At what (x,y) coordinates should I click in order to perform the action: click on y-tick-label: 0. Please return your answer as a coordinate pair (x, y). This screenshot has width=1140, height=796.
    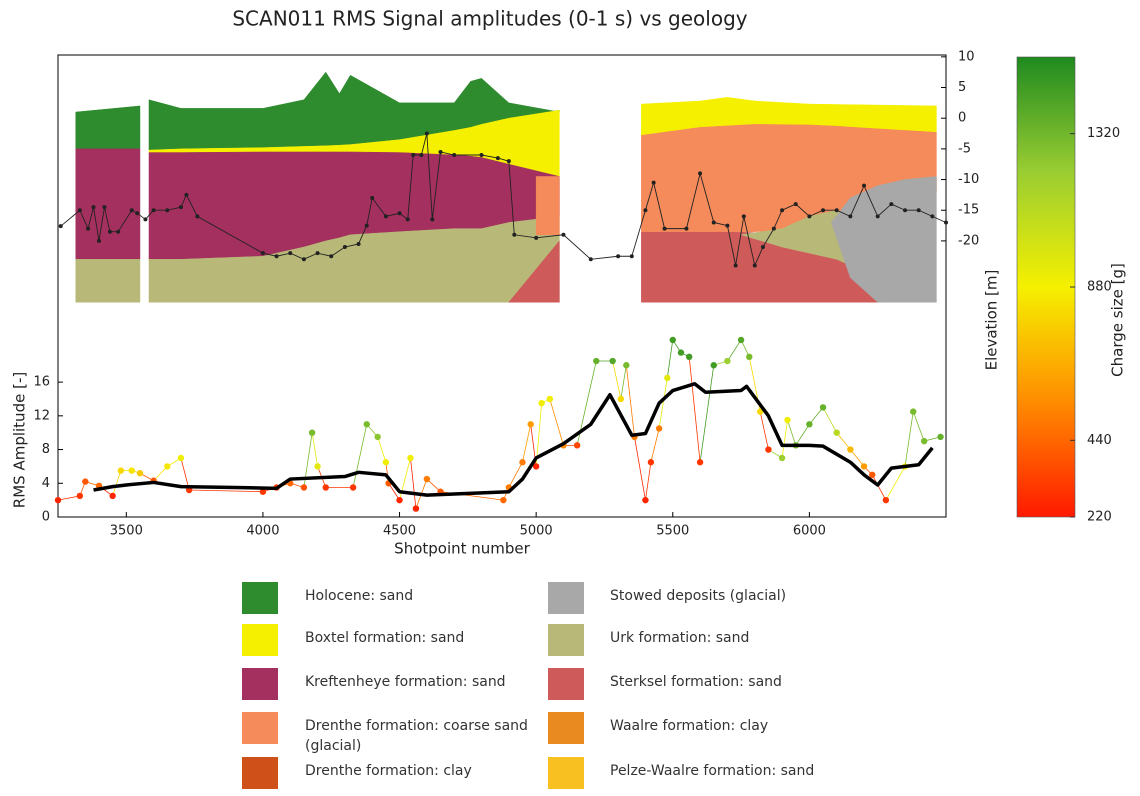
    Looking at the image, I should click on (46, 517).